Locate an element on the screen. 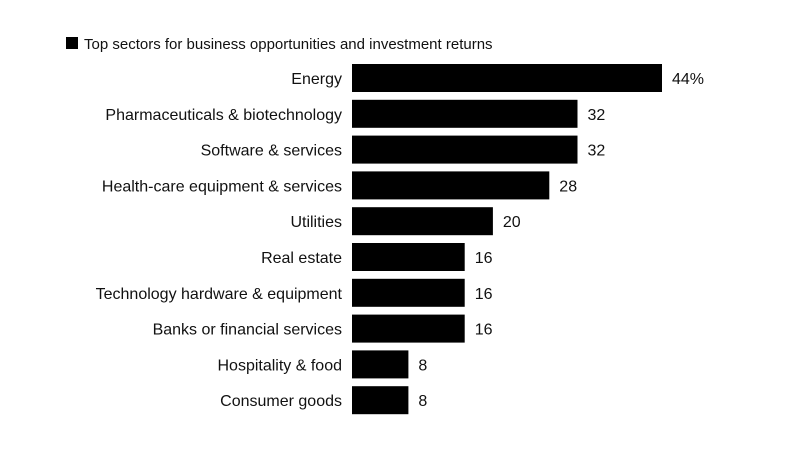 This screenshot has height=456, width=792. category-label: Pharmaceuticals & biotechnology is located at coordinates (223, 115).